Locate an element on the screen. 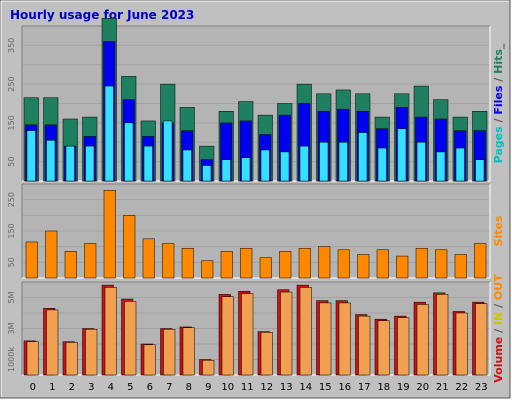 Image resolution: width=512 pixels, height=400 pixels. x-tick-label-20: 20 is located at coordinates (422, 387).